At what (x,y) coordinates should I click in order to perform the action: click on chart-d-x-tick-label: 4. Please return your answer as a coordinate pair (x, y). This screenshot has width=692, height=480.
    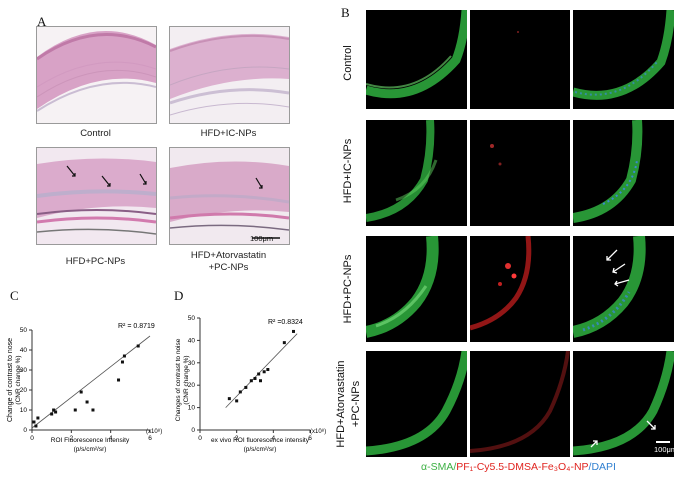
    Looking at the image, I should click on (274, 438).